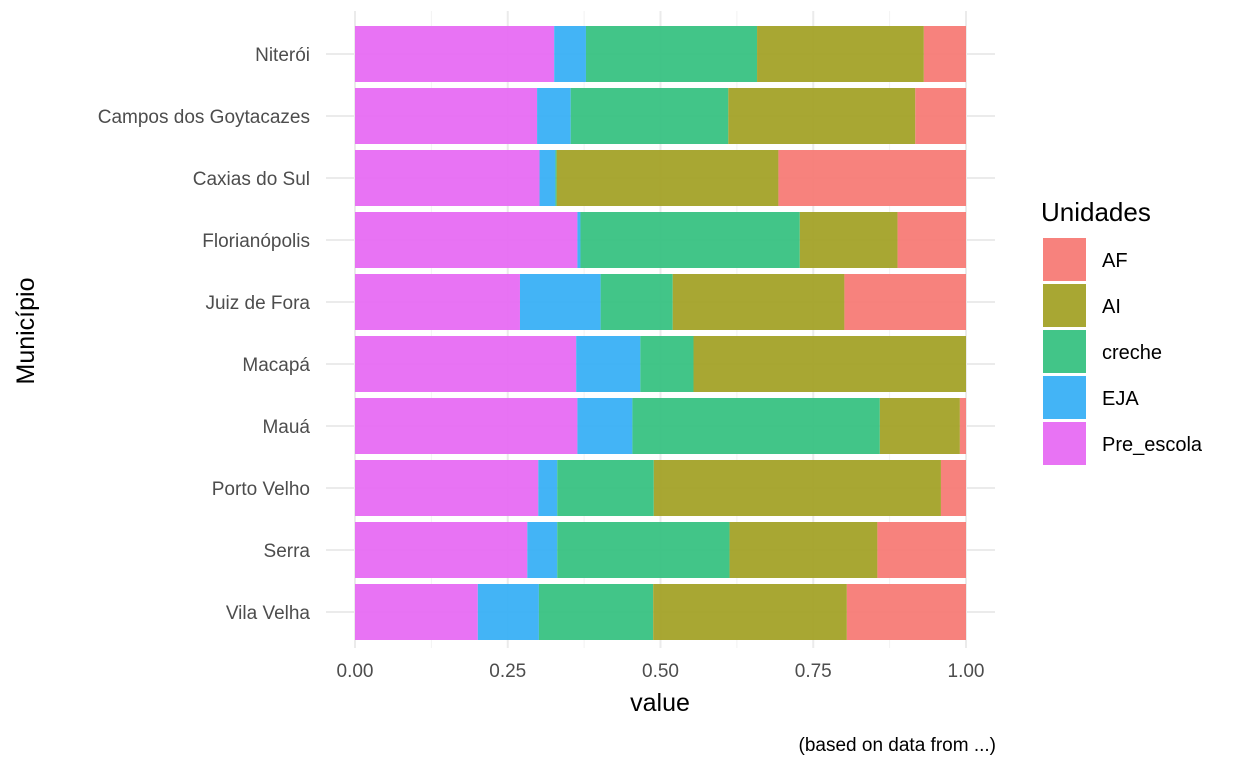  I want to click on bar-macapa-ai, so click(829, 364).